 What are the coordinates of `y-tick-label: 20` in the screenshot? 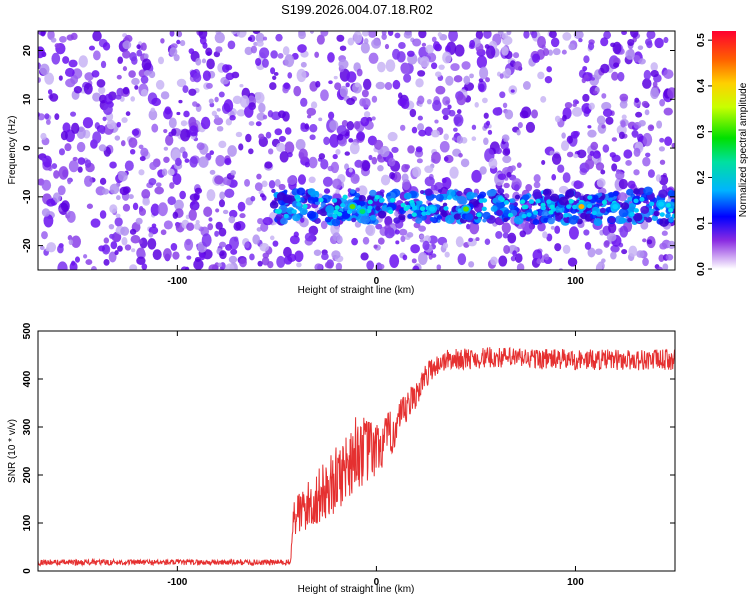 It's located at (27, 51).